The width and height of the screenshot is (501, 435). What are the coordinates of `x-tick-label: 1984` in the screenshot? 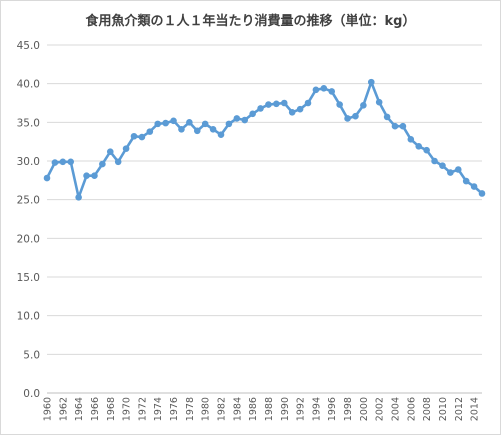 It's located at (237, 409).